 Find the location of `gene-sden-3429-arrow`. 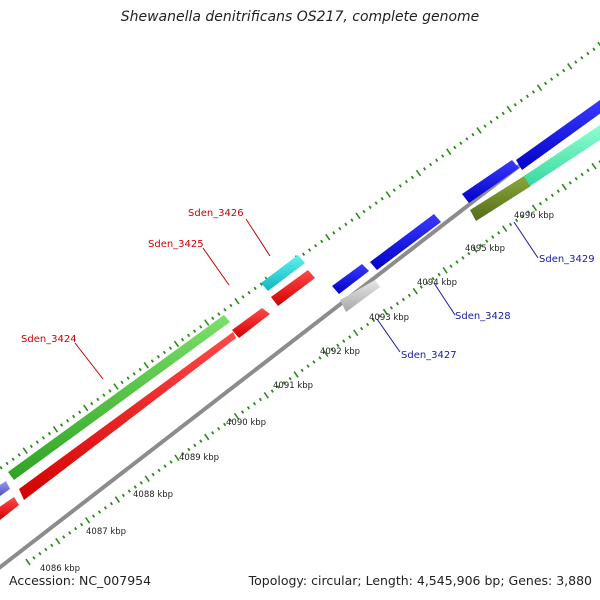

gene-sden-3429-arrow is located at coordinates (500, 198).